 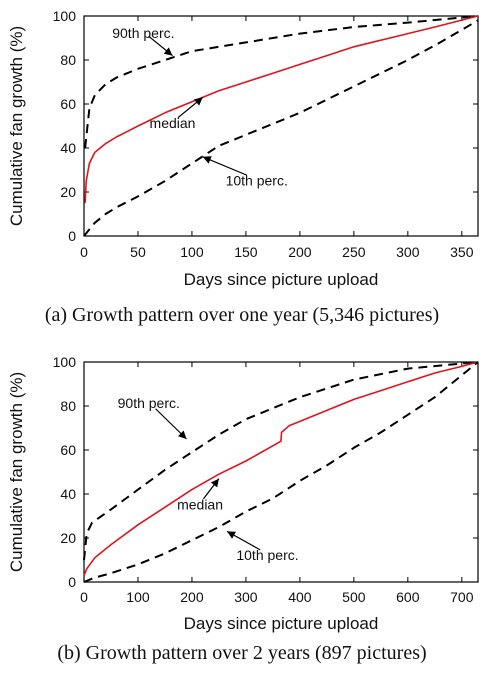 I want to click on x-tick-label: 400, so click(x=300, y=597).